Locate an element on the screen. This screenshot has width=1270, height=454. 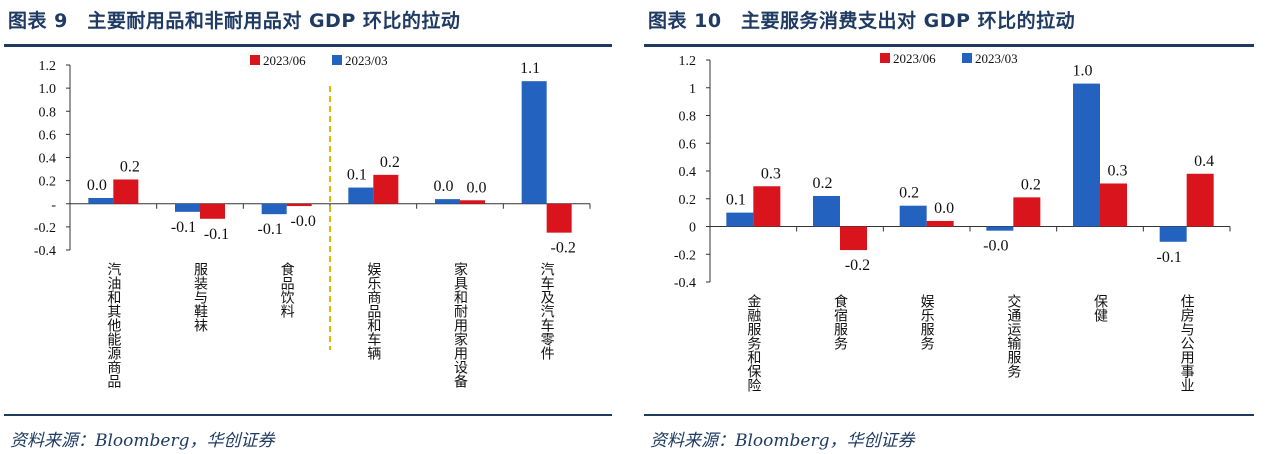
chart-title: 图表 10 主要服务消费支出对 GDP 环比的拉动 is located at coordinates (862, 21).